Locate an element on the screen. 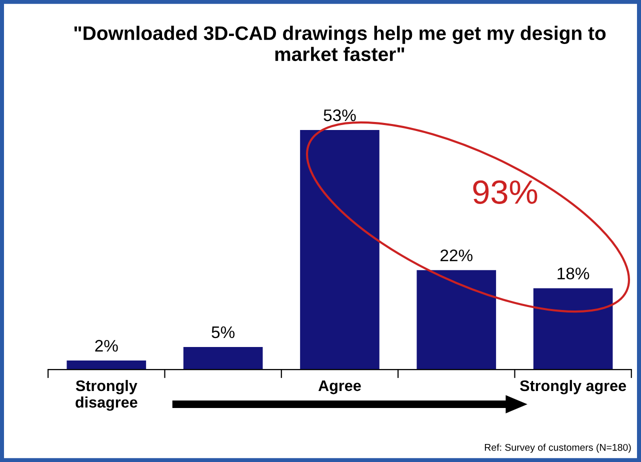 This screenshot has width=641, height=462. annotation: 93% is located at coordinates (505, 192).